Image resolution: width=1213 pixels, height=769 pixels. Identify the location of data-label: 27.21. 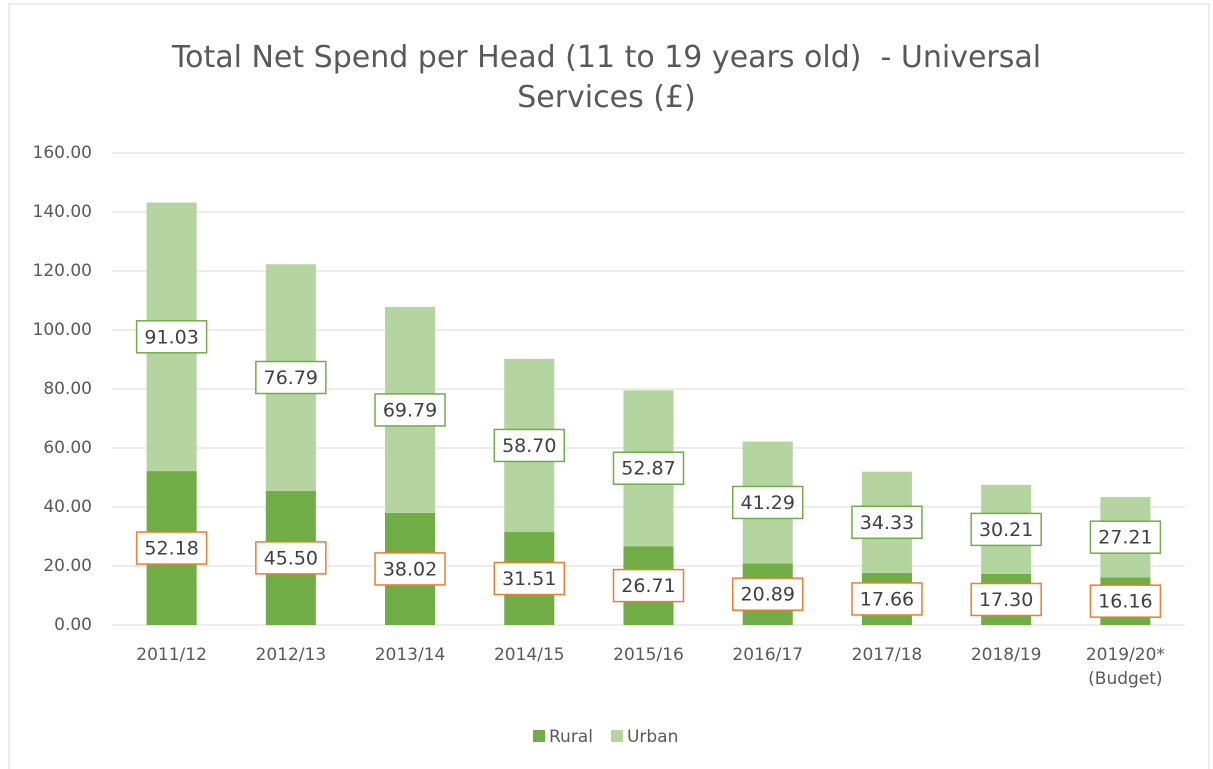
(1125, 538).